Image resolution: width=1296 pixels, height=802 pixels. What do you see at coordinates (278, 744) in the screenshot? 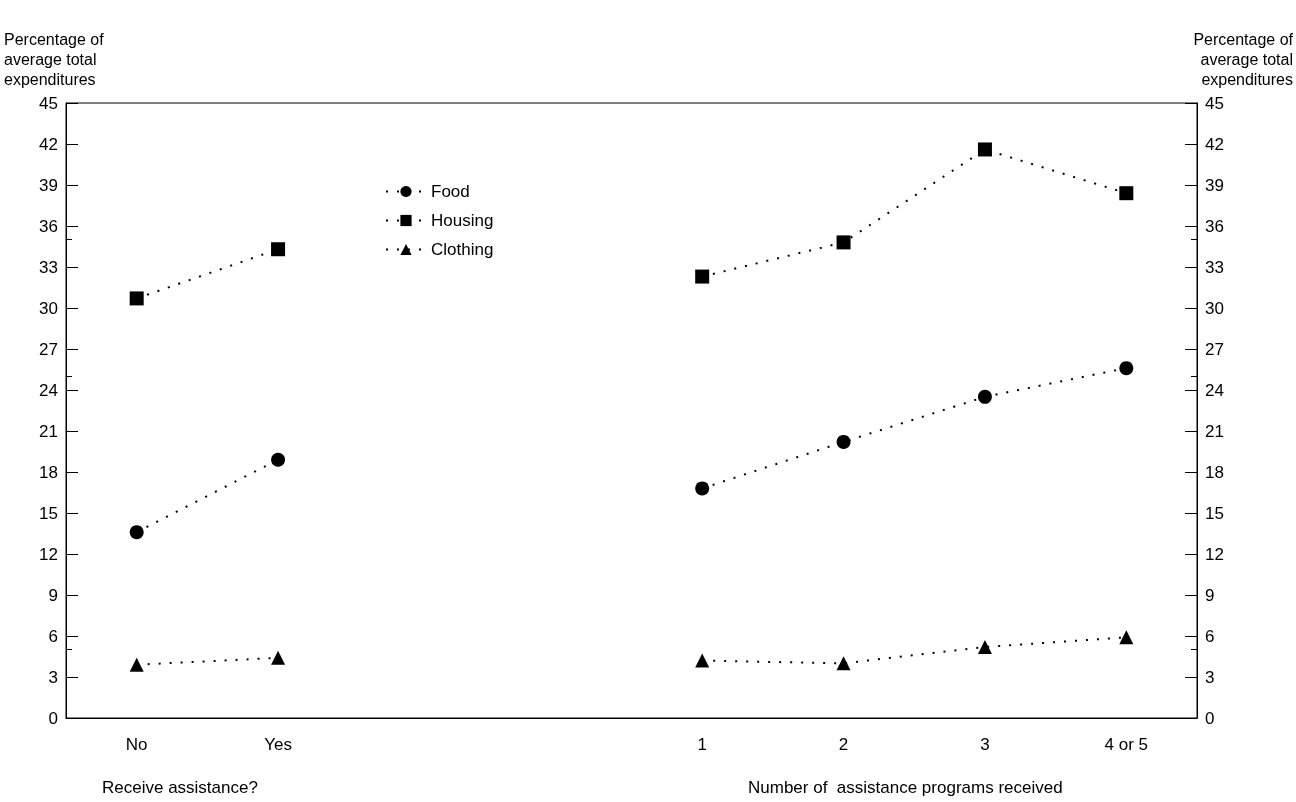
I see `x-tick-label: Yes` at bounding box center [278, 744].